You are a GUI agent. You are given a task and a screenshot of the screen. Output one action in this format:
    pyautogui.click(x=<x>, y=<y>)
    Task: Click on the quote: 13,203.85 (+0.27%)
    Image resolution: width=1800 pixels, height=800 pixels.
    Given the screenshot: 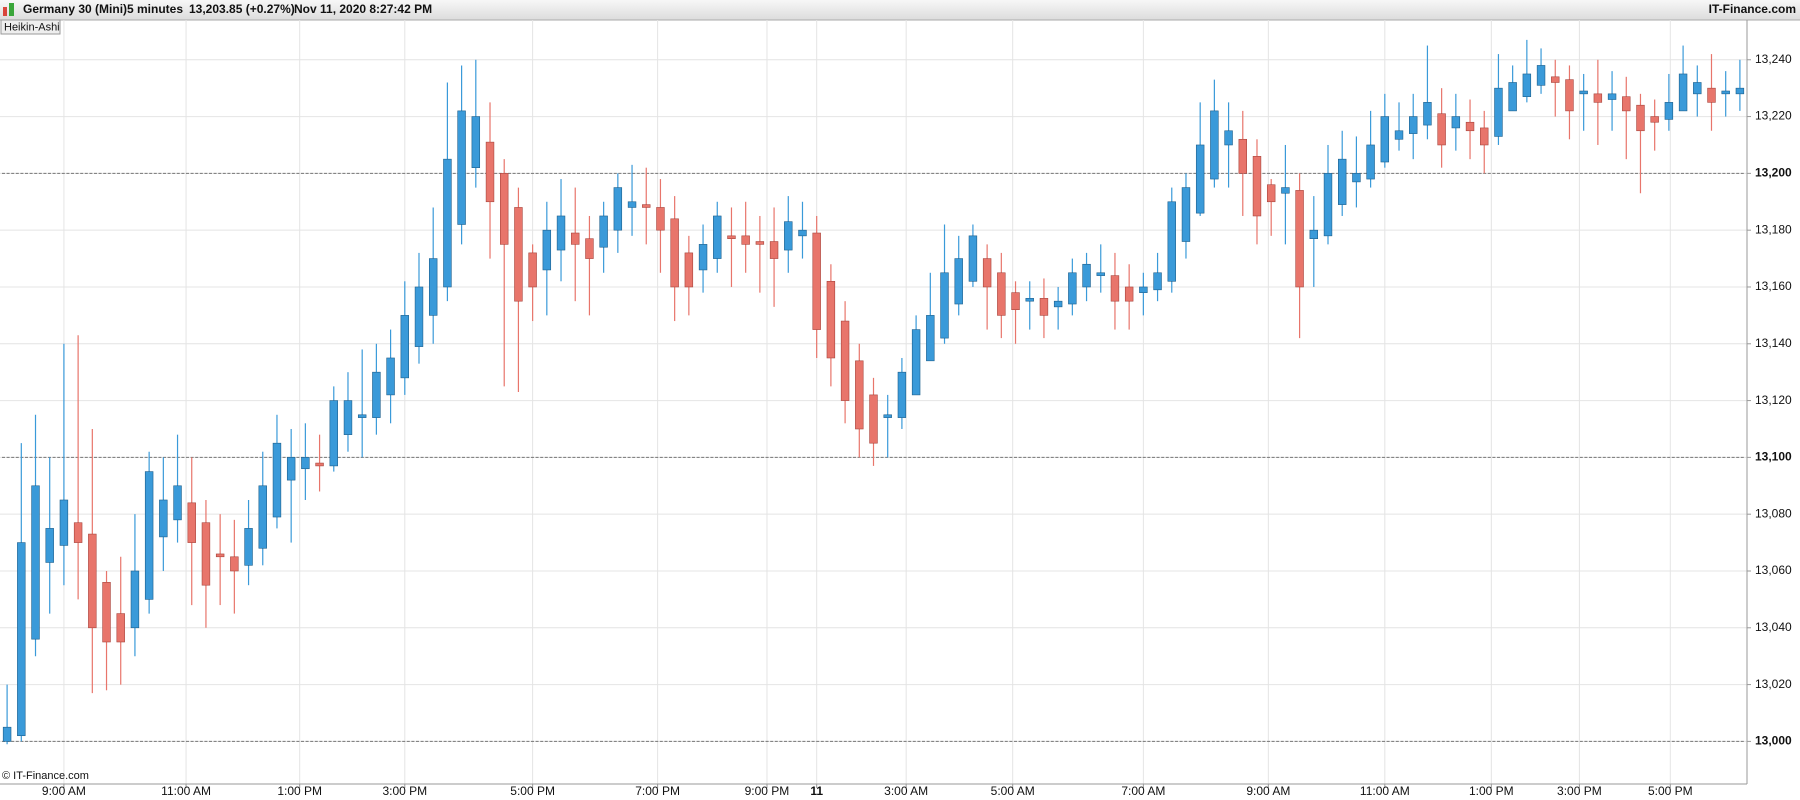 What is the action you would take?
    pyautogui.click(x=242, y=9)
    